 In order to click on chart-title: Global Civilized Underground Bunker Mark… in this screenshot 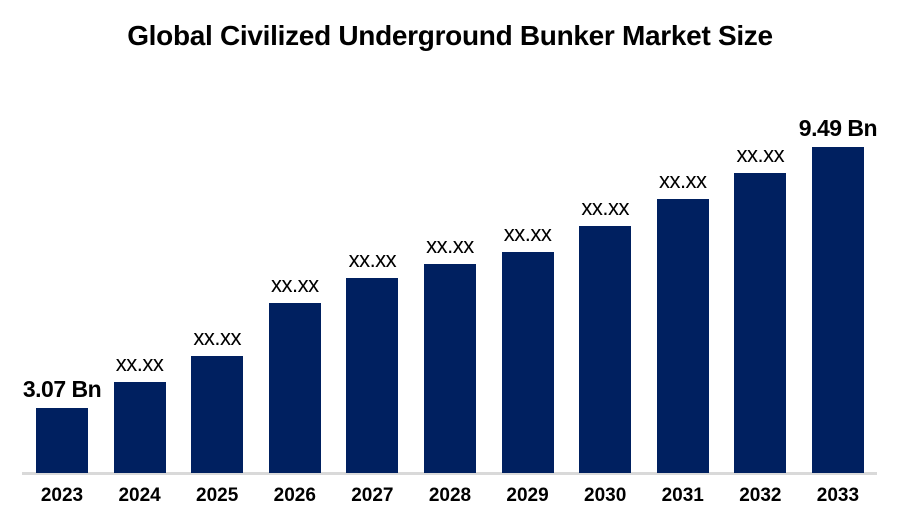, I will do `click(450, 35)`.